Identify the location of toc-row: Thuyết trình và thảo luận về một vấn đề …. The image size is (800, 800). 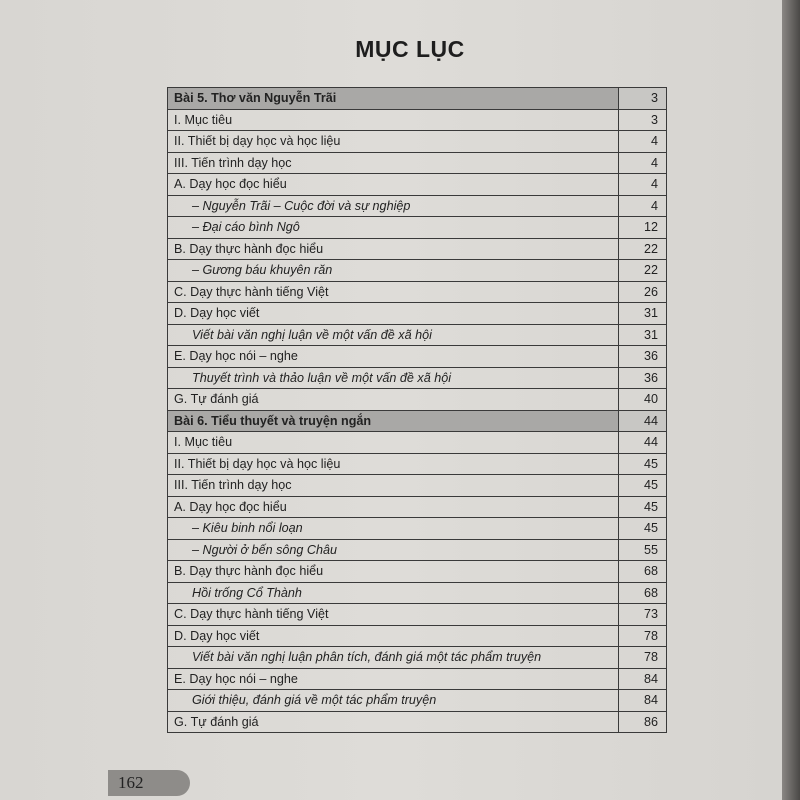
(417, 377).